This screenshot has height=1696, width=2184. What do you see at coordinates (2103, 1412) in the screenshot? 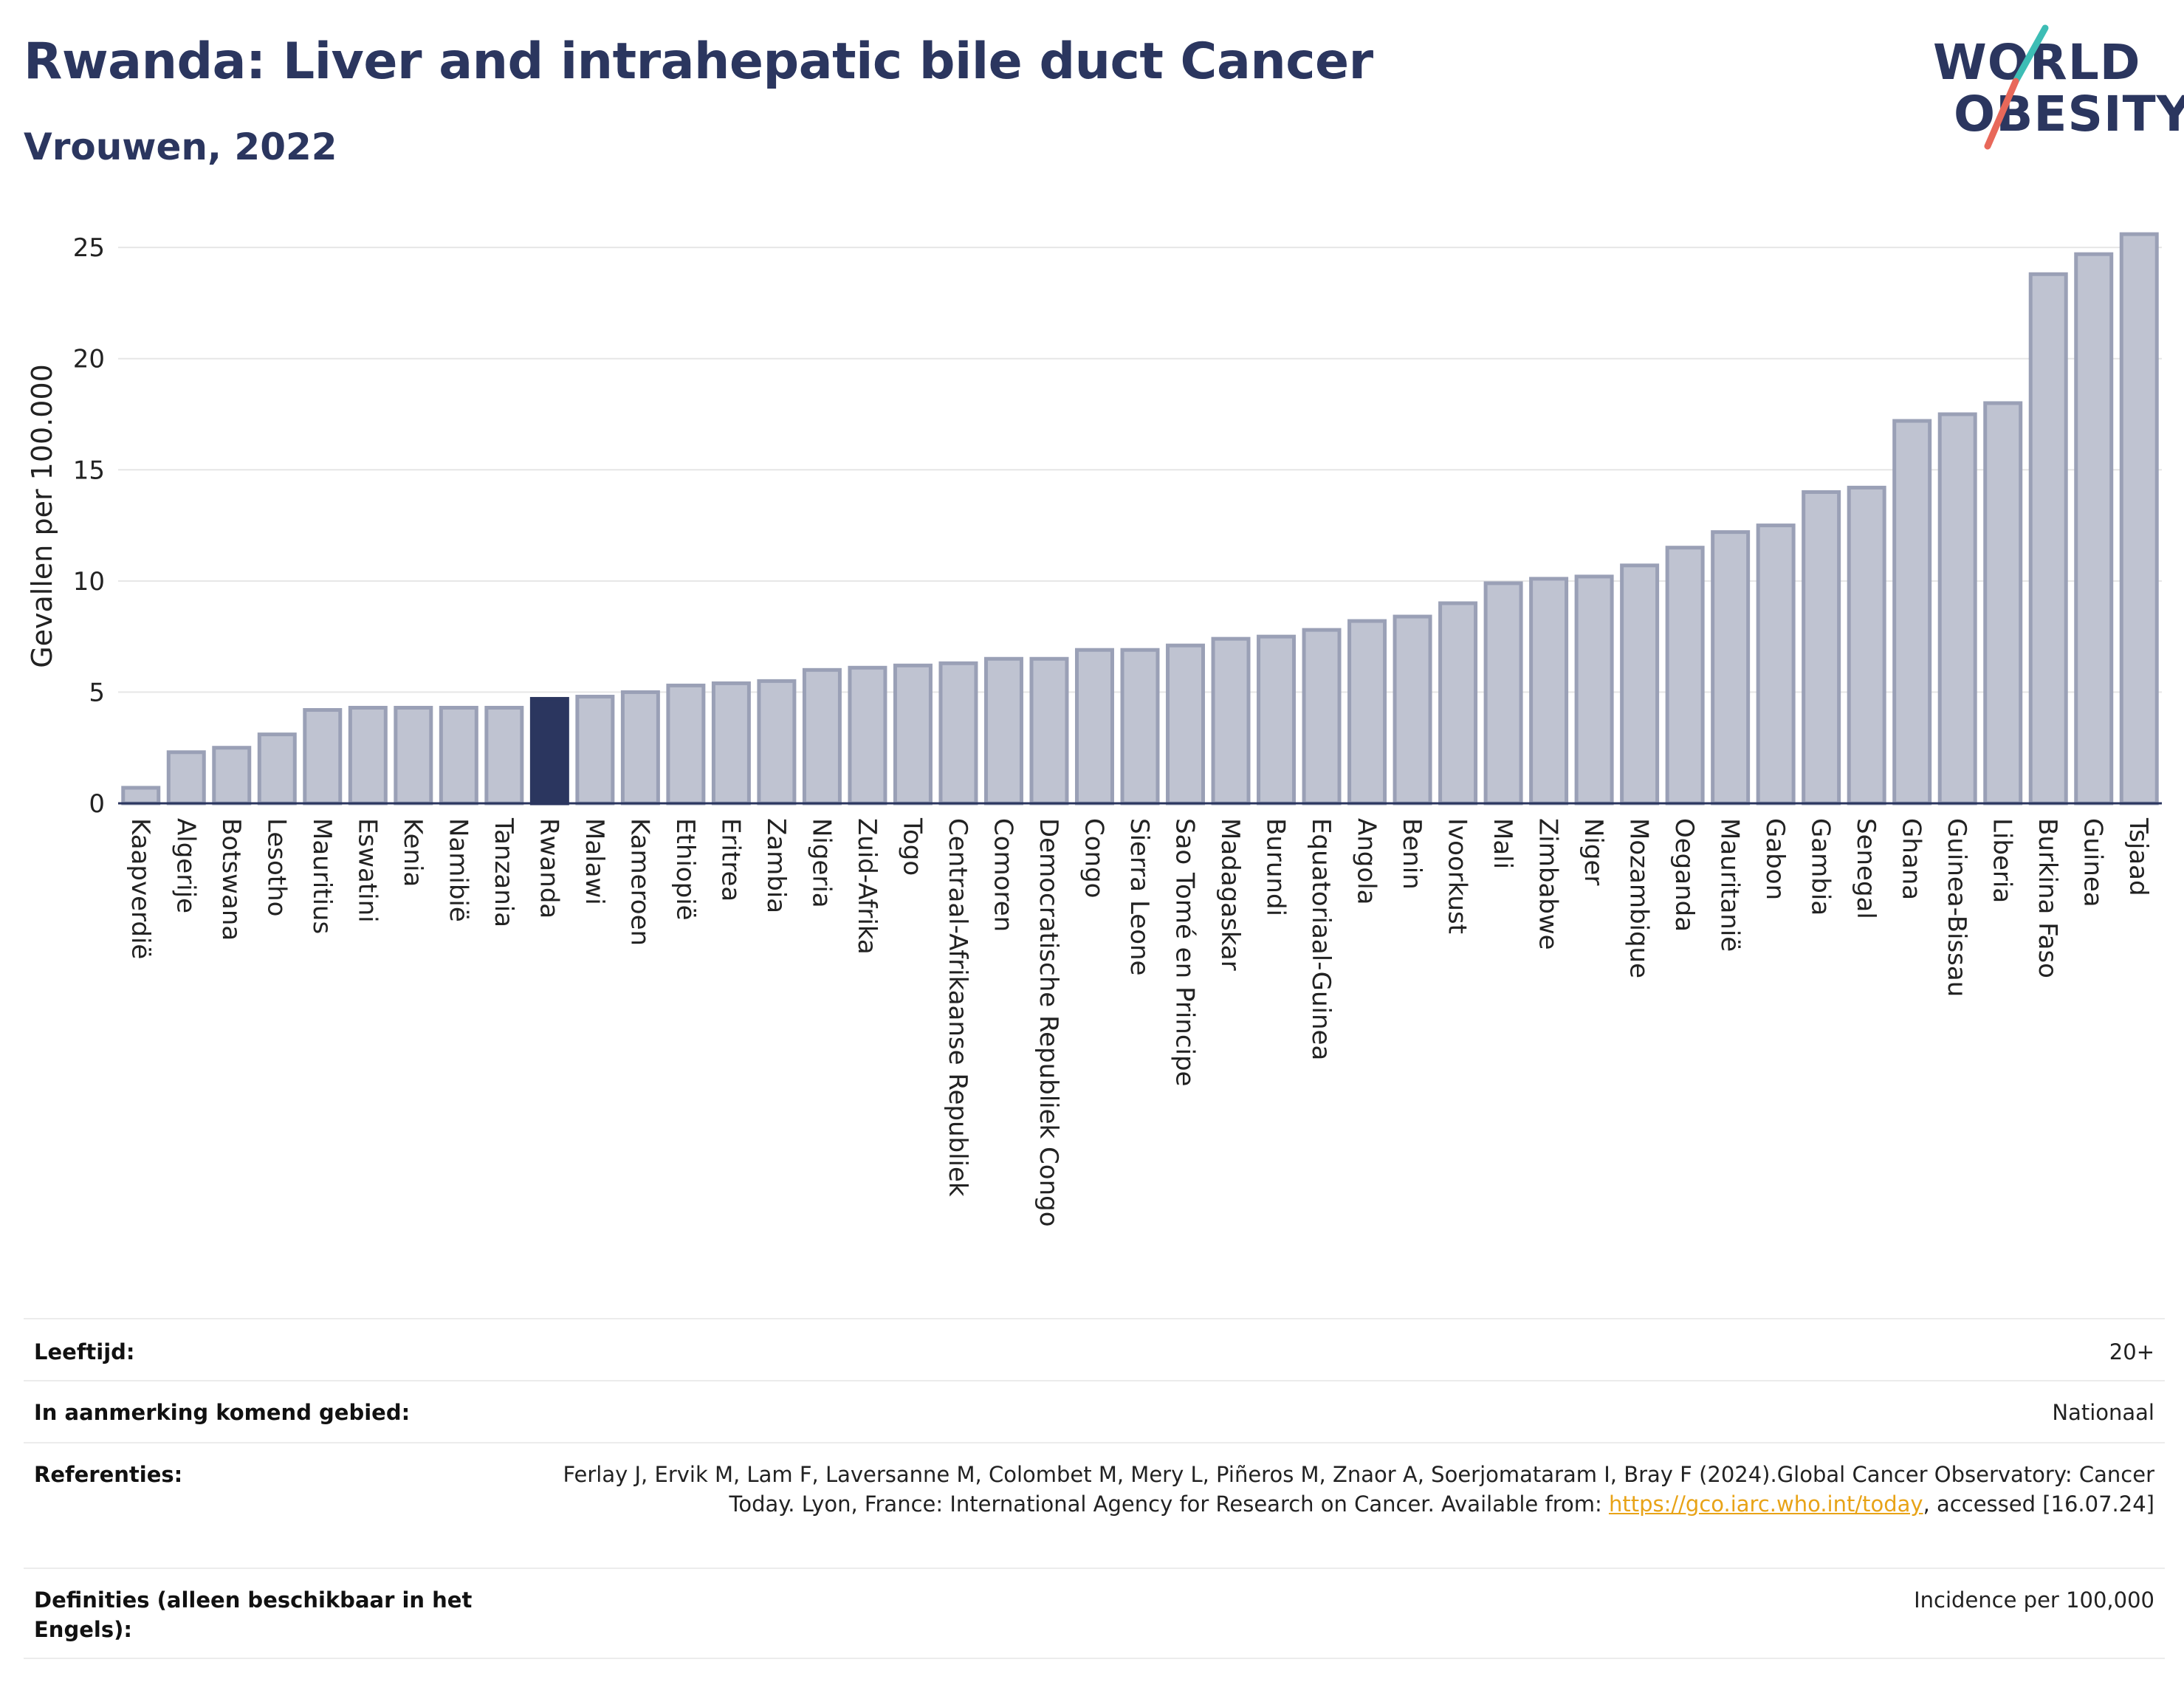
I see `meta-value-area: Nationaal` at bounding box center [2103, 1412].